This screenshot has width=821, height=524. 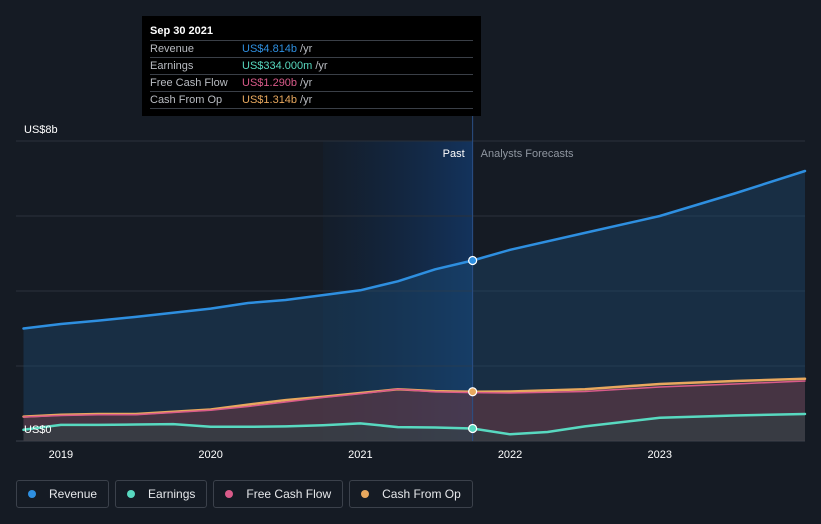 I want to click on tooltip-label: Cash From Op, so click(x=186, y=100).